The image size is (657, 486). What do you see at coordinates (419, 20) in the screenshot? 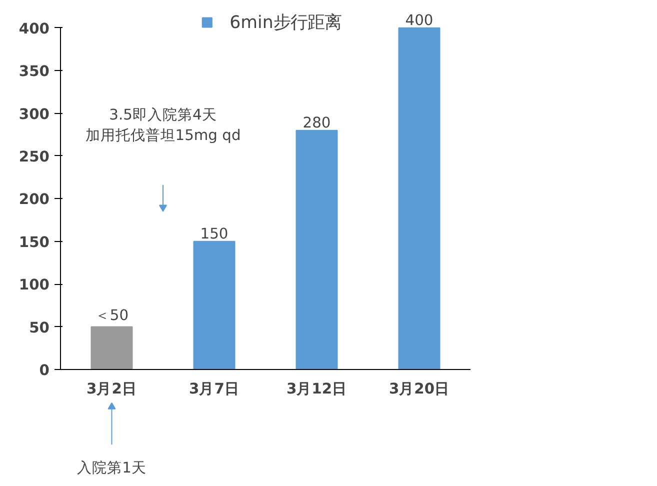
I see `data-label: 400` at bounding box center [419, 20].